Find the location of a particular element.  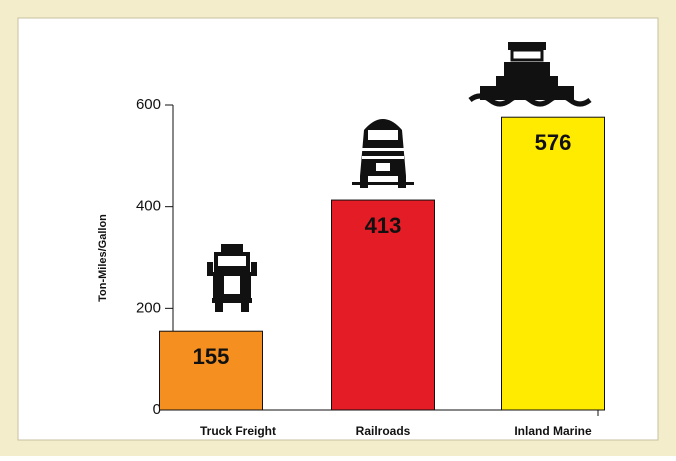

y-axis-label: Ton-Miles/Gallon is located at coordinates (103, 258).